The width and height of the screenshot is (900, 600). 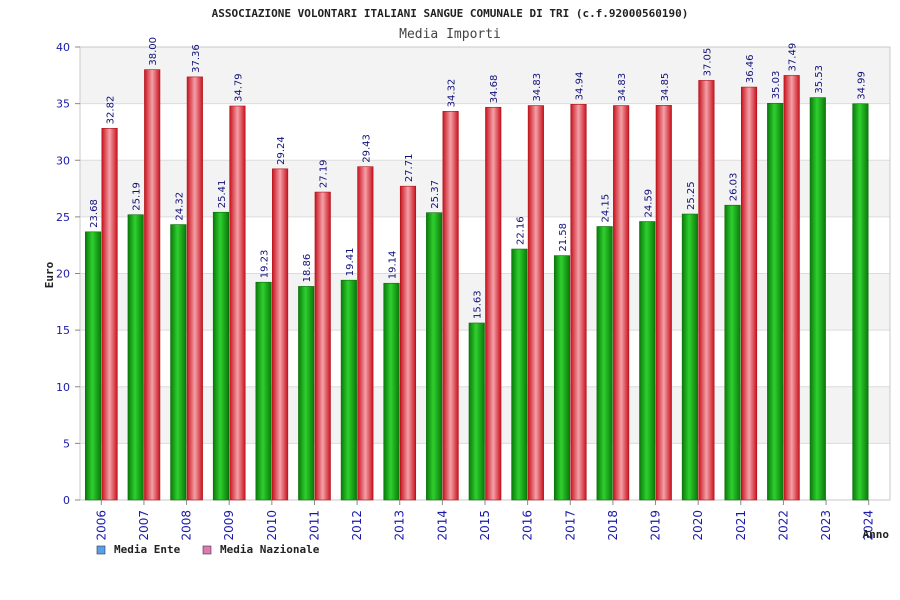 I want to click on data-label: 29.43, so click(x=366, y=148).